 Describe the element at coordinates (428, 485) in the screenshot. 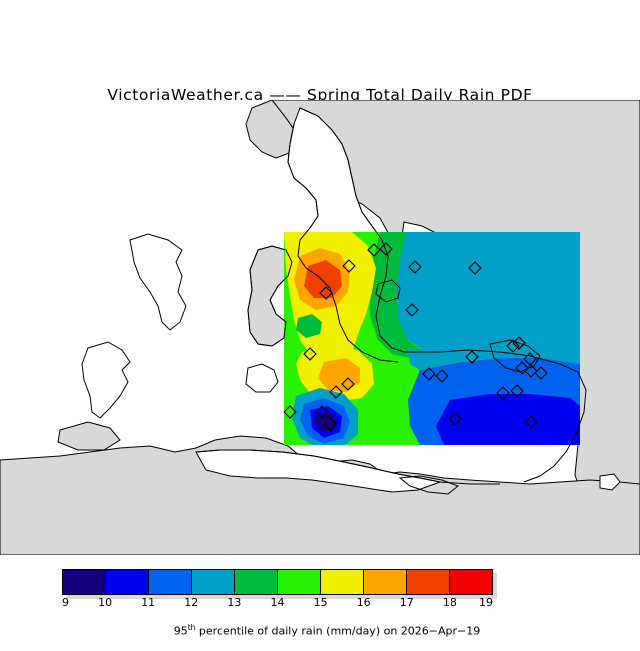

I see `coastline-sandbar` at that location.